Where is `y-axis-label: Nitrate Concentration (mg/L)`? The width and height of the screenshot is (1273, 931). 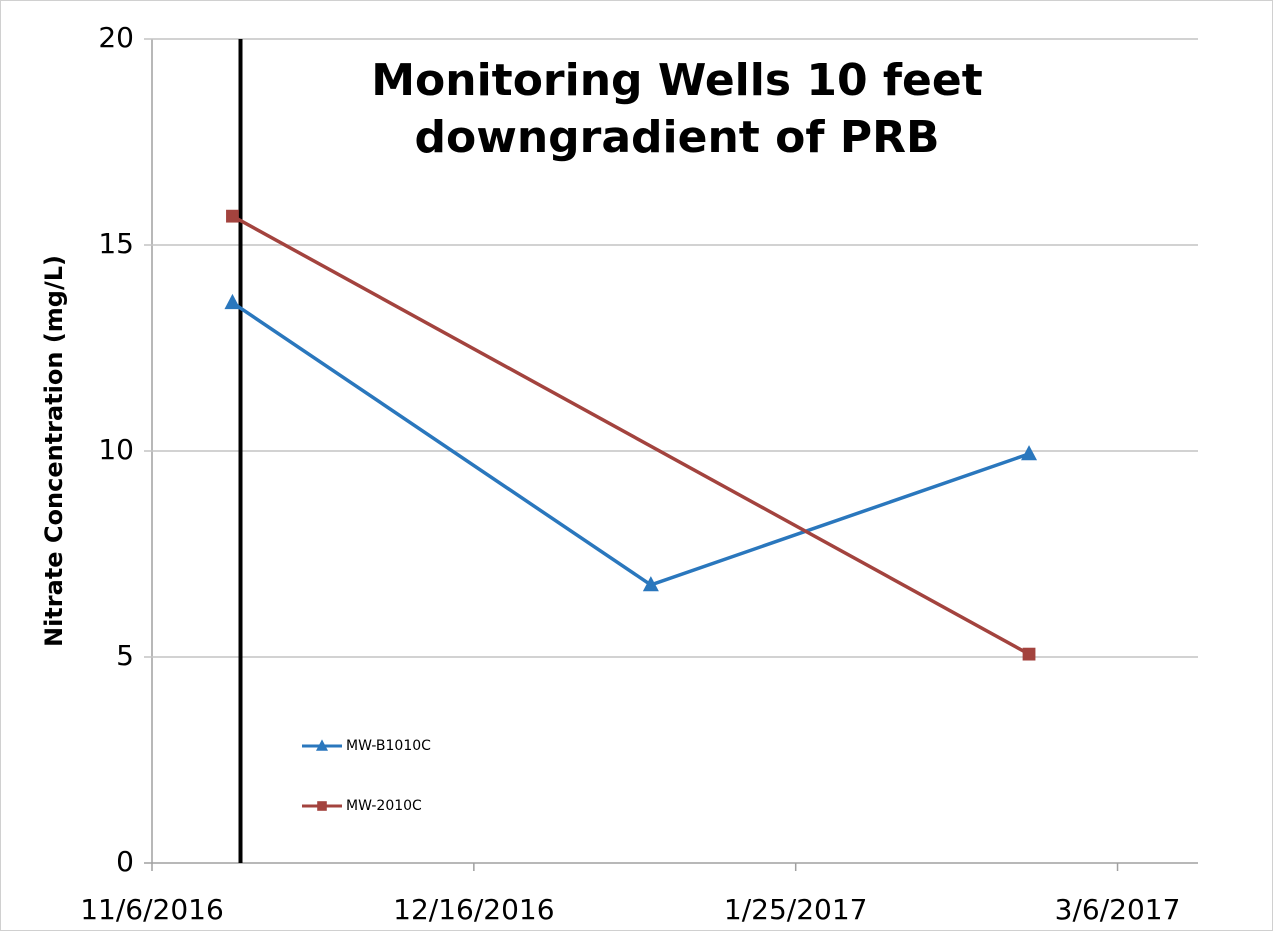
y-axis-label: Nitrate Concentration (mg/L) is located at coordinates (54, 451).